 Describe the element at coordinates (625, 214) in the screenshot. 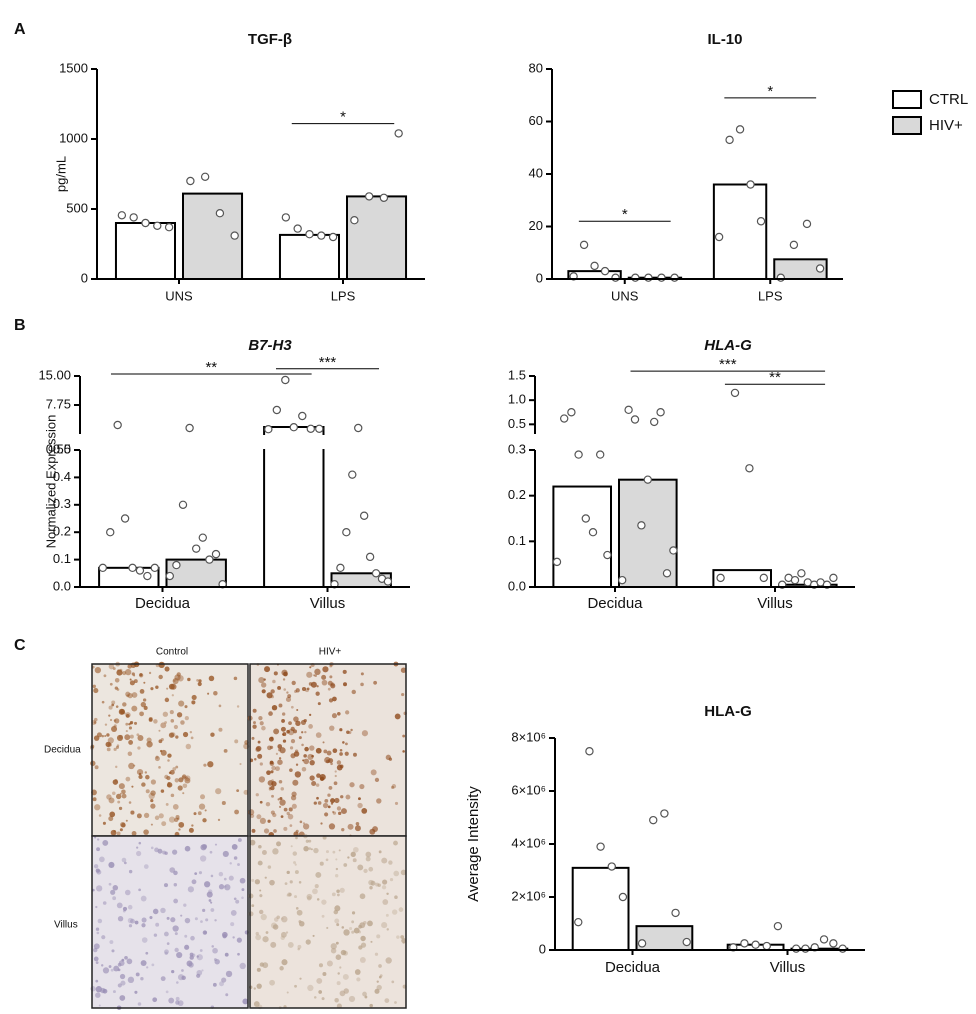

I see `significance-label: *` at that location.